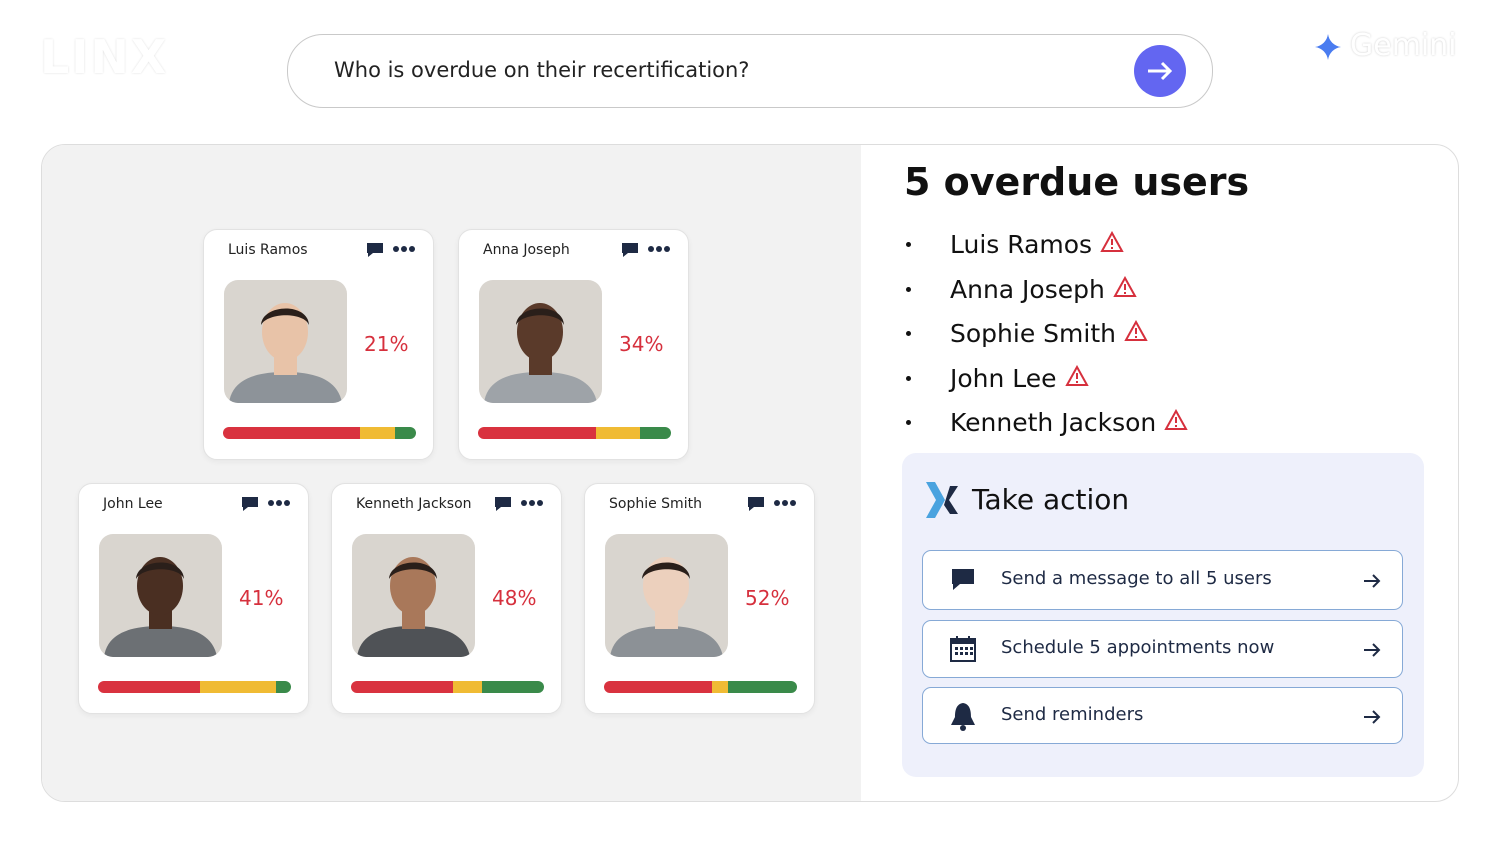 This screenshot has height=844, width=1500. I want to click on percent: 34%, so click(641, 344).